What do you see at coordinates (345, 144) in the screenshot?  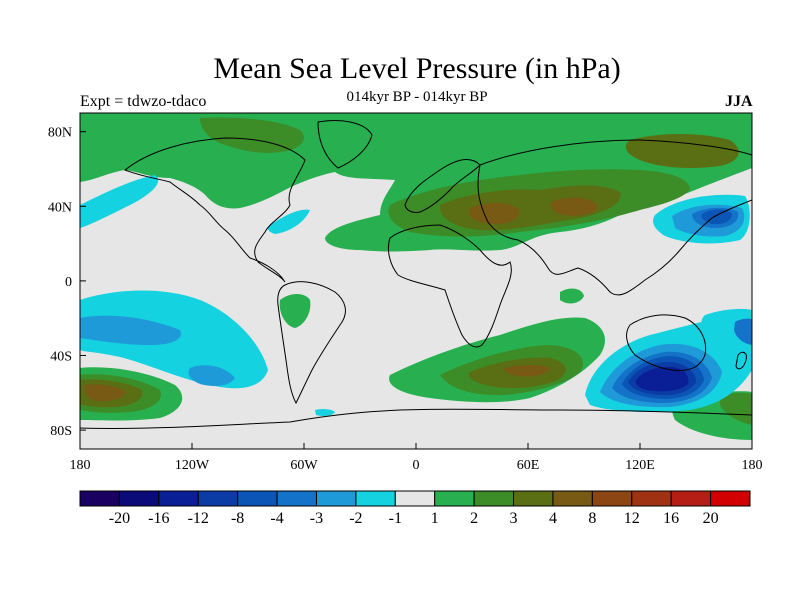 I see `coast-greenland` at bounding box center [345, 144].